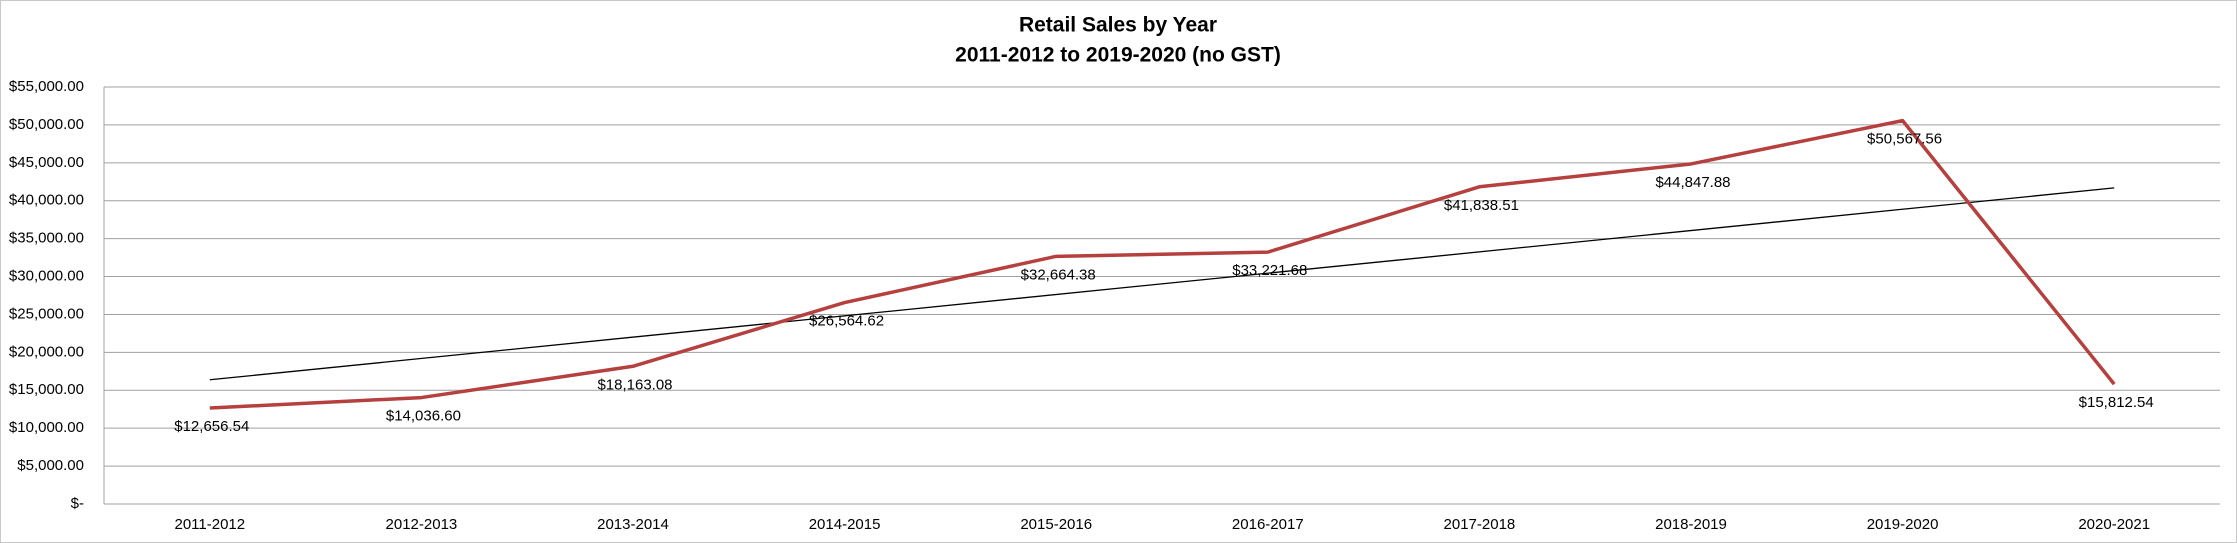  Describe the element at coordinates (50, 465) in the screenshot. I see `y-tick-label: $5,000.00` at that location.